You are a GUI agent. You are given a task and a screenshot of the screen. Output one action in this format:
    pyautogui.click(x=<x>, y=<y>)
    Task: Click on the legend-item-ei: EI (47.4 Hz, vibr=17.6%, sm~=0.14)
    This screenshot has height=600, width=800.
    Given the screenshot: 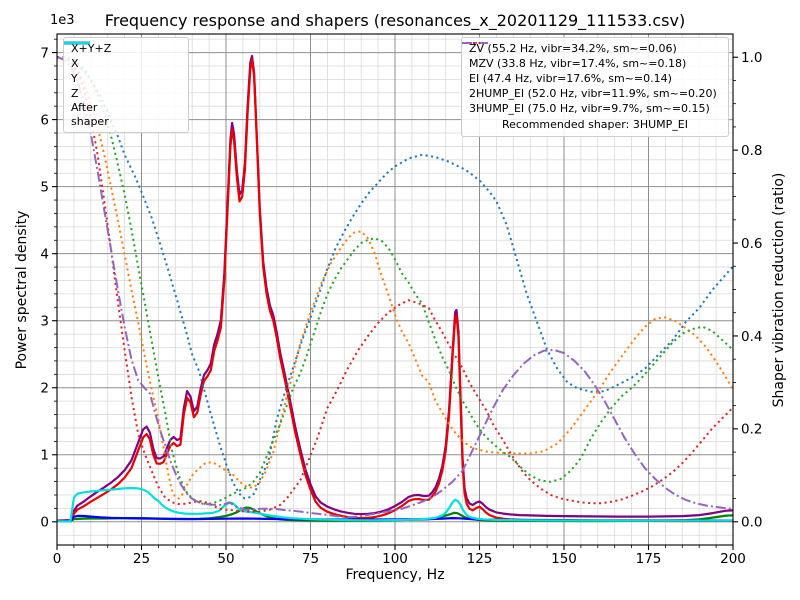 What is the action you would take?
    pyautogui.click(x=591, y=64)
    